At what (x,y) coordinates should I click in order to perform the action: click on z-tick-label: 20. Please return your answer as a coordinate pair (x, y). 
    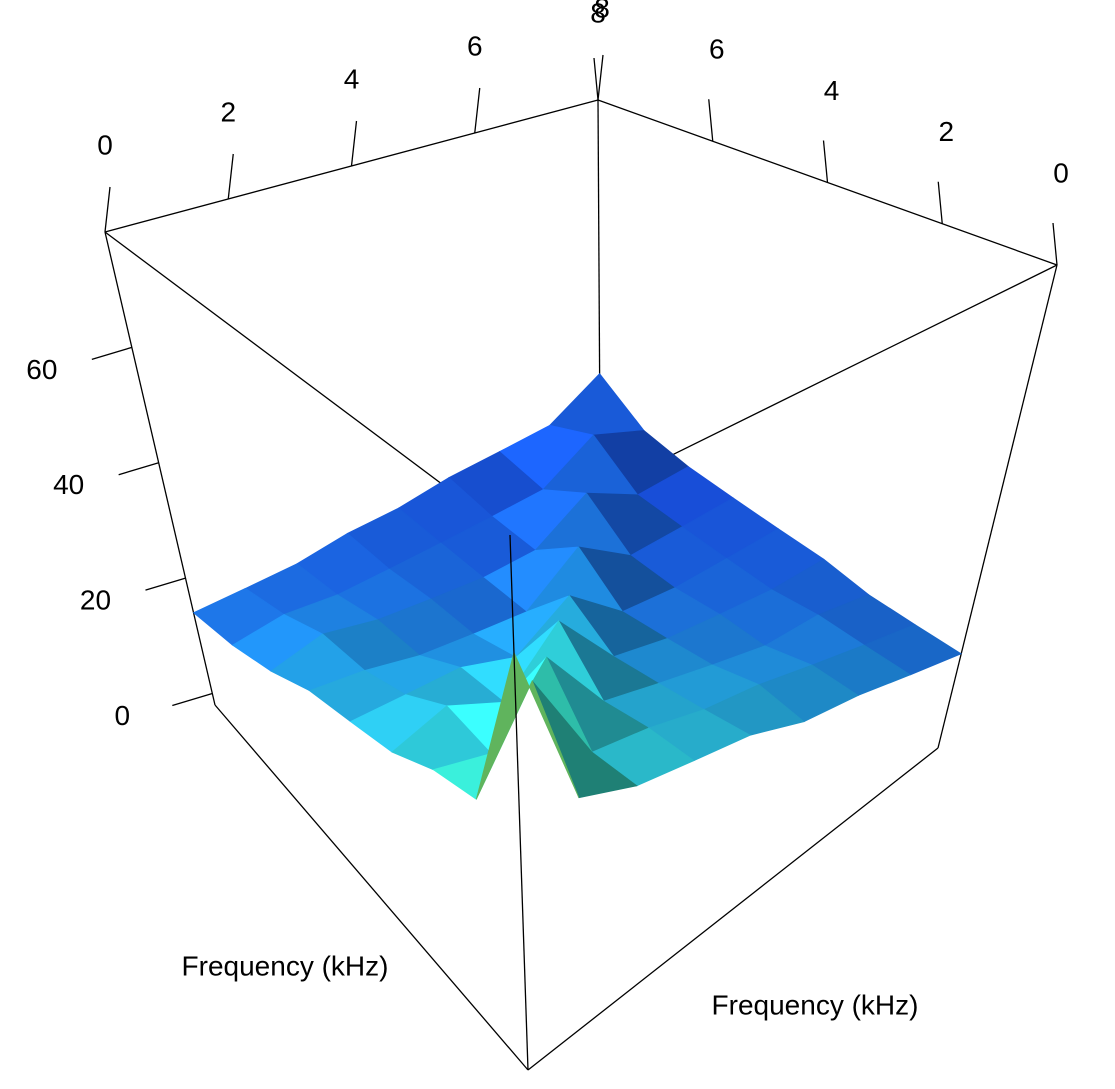
    Looking at the image, I should click on (95, 599).